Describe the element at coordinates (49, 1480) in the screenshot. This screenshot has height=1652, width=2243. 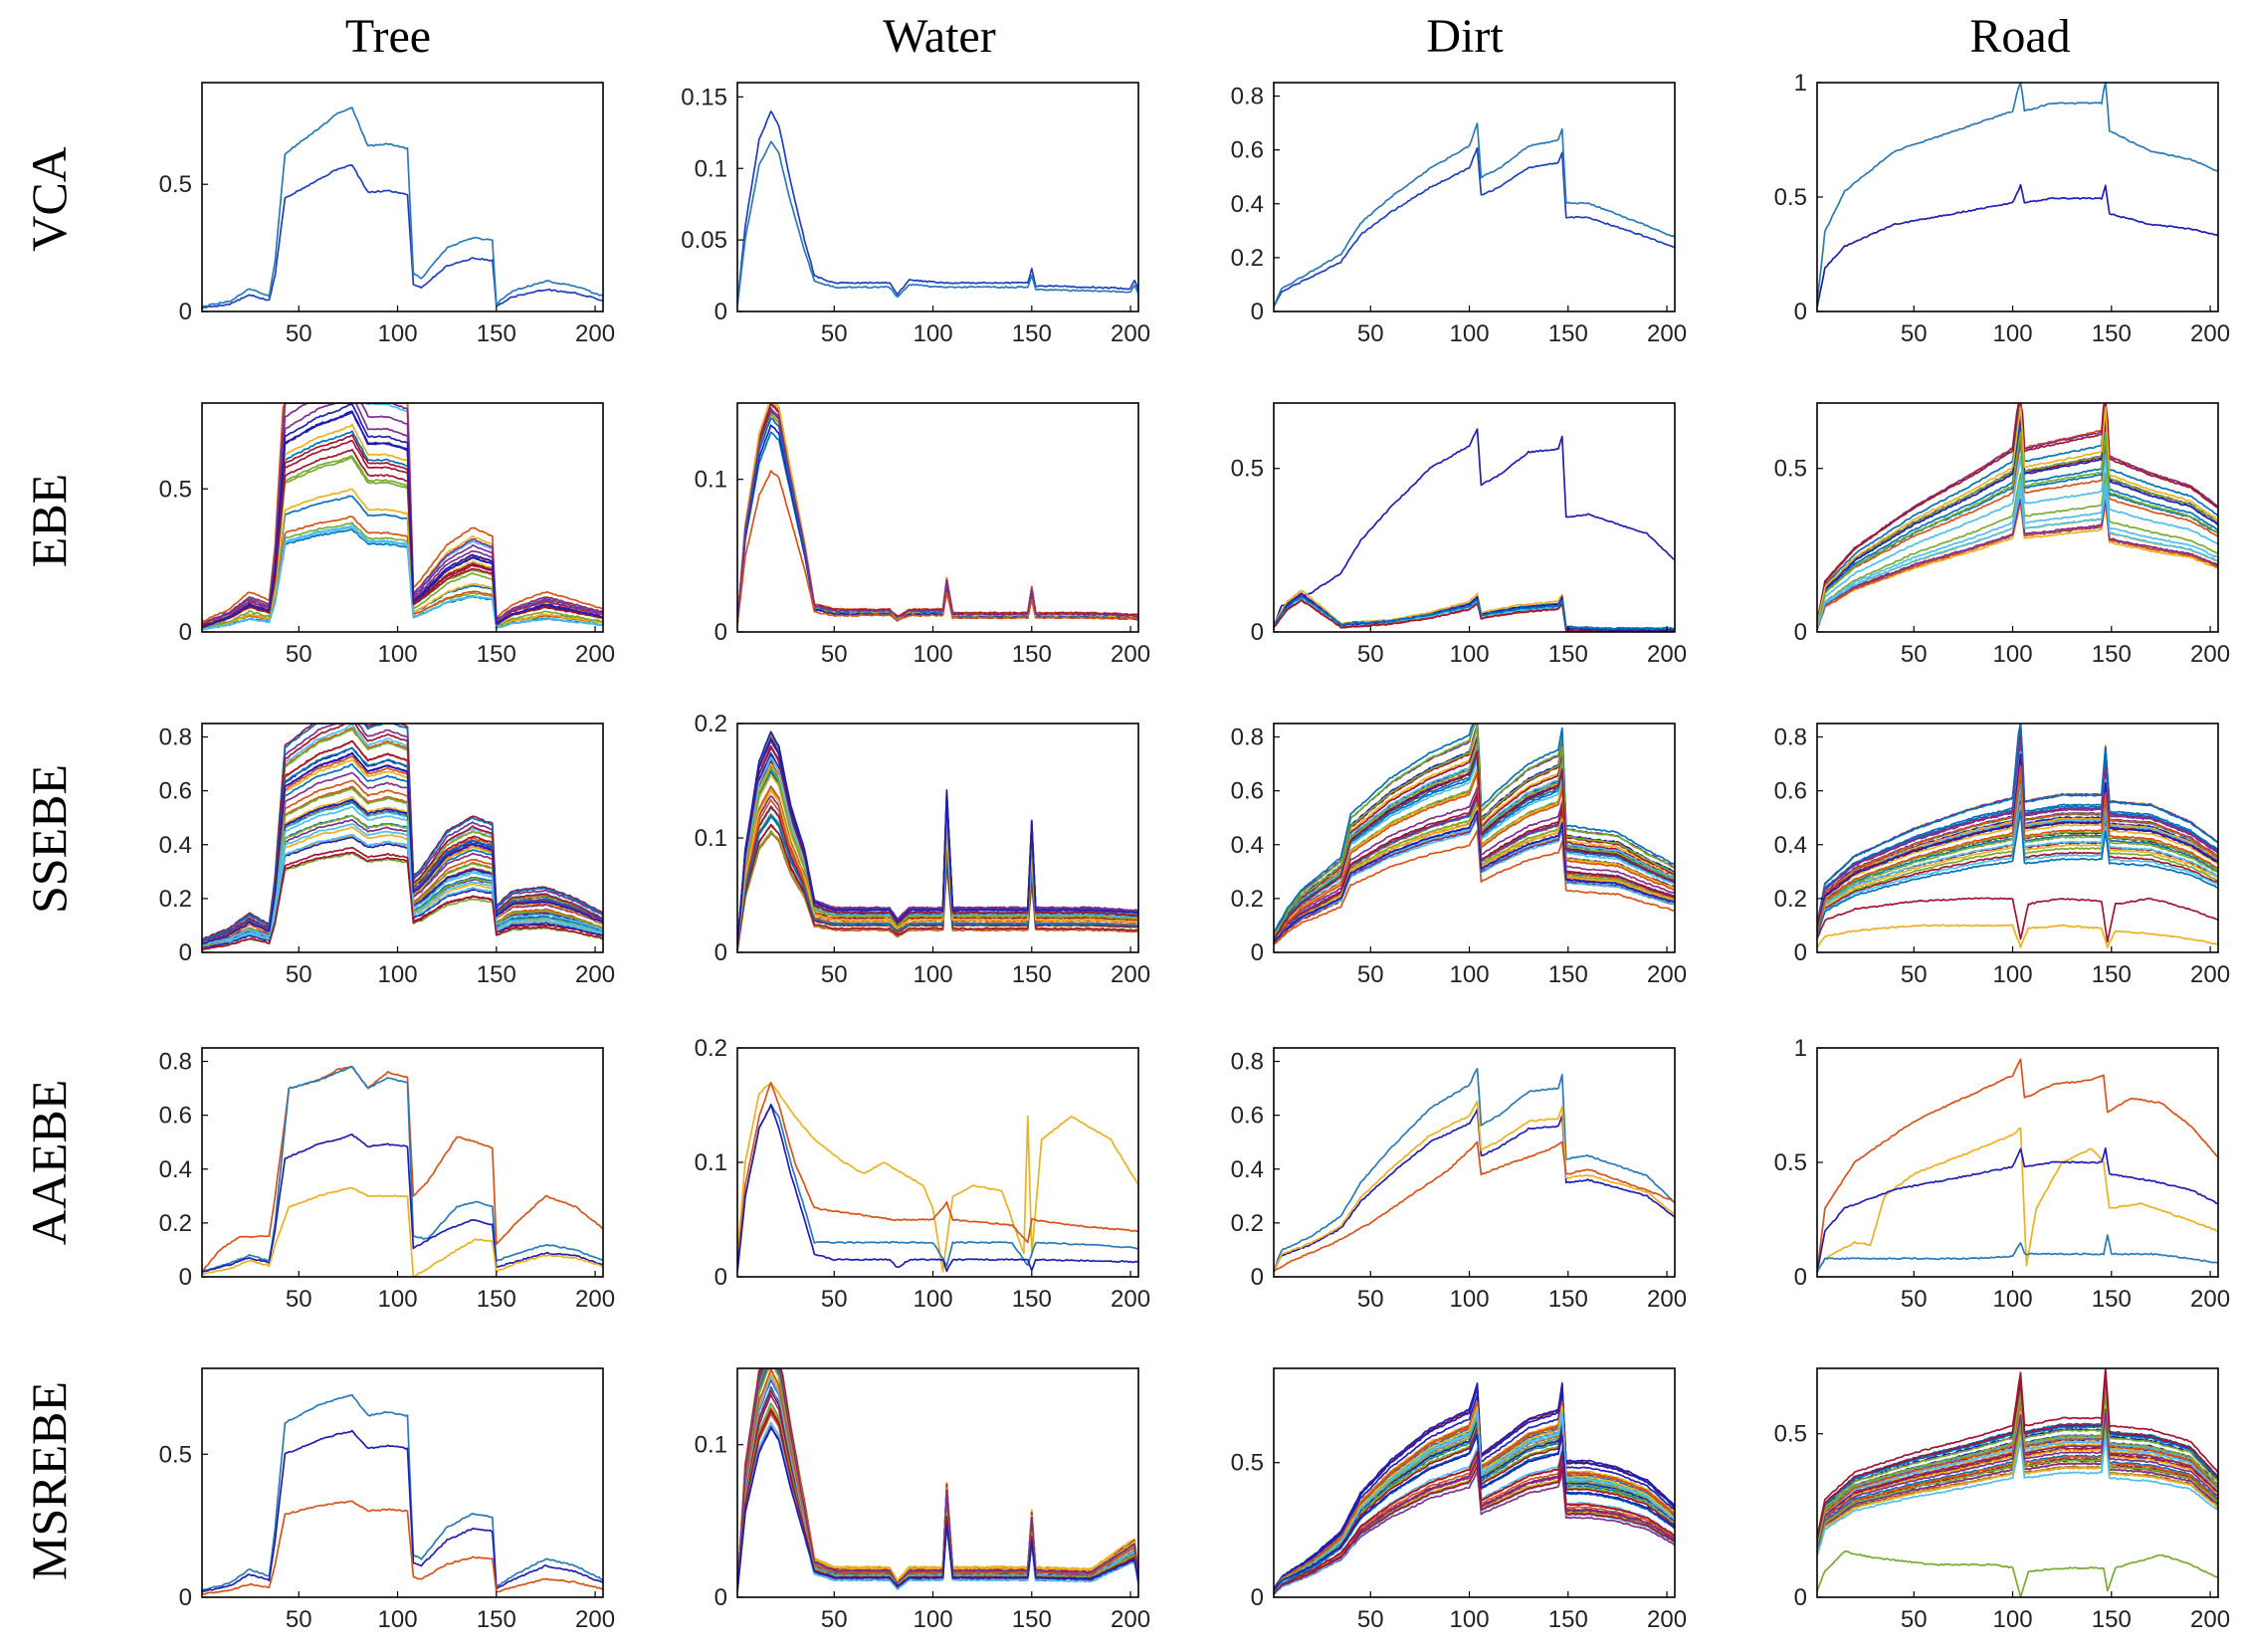
I see `row-label-msrebe: MSREBE` at that location.